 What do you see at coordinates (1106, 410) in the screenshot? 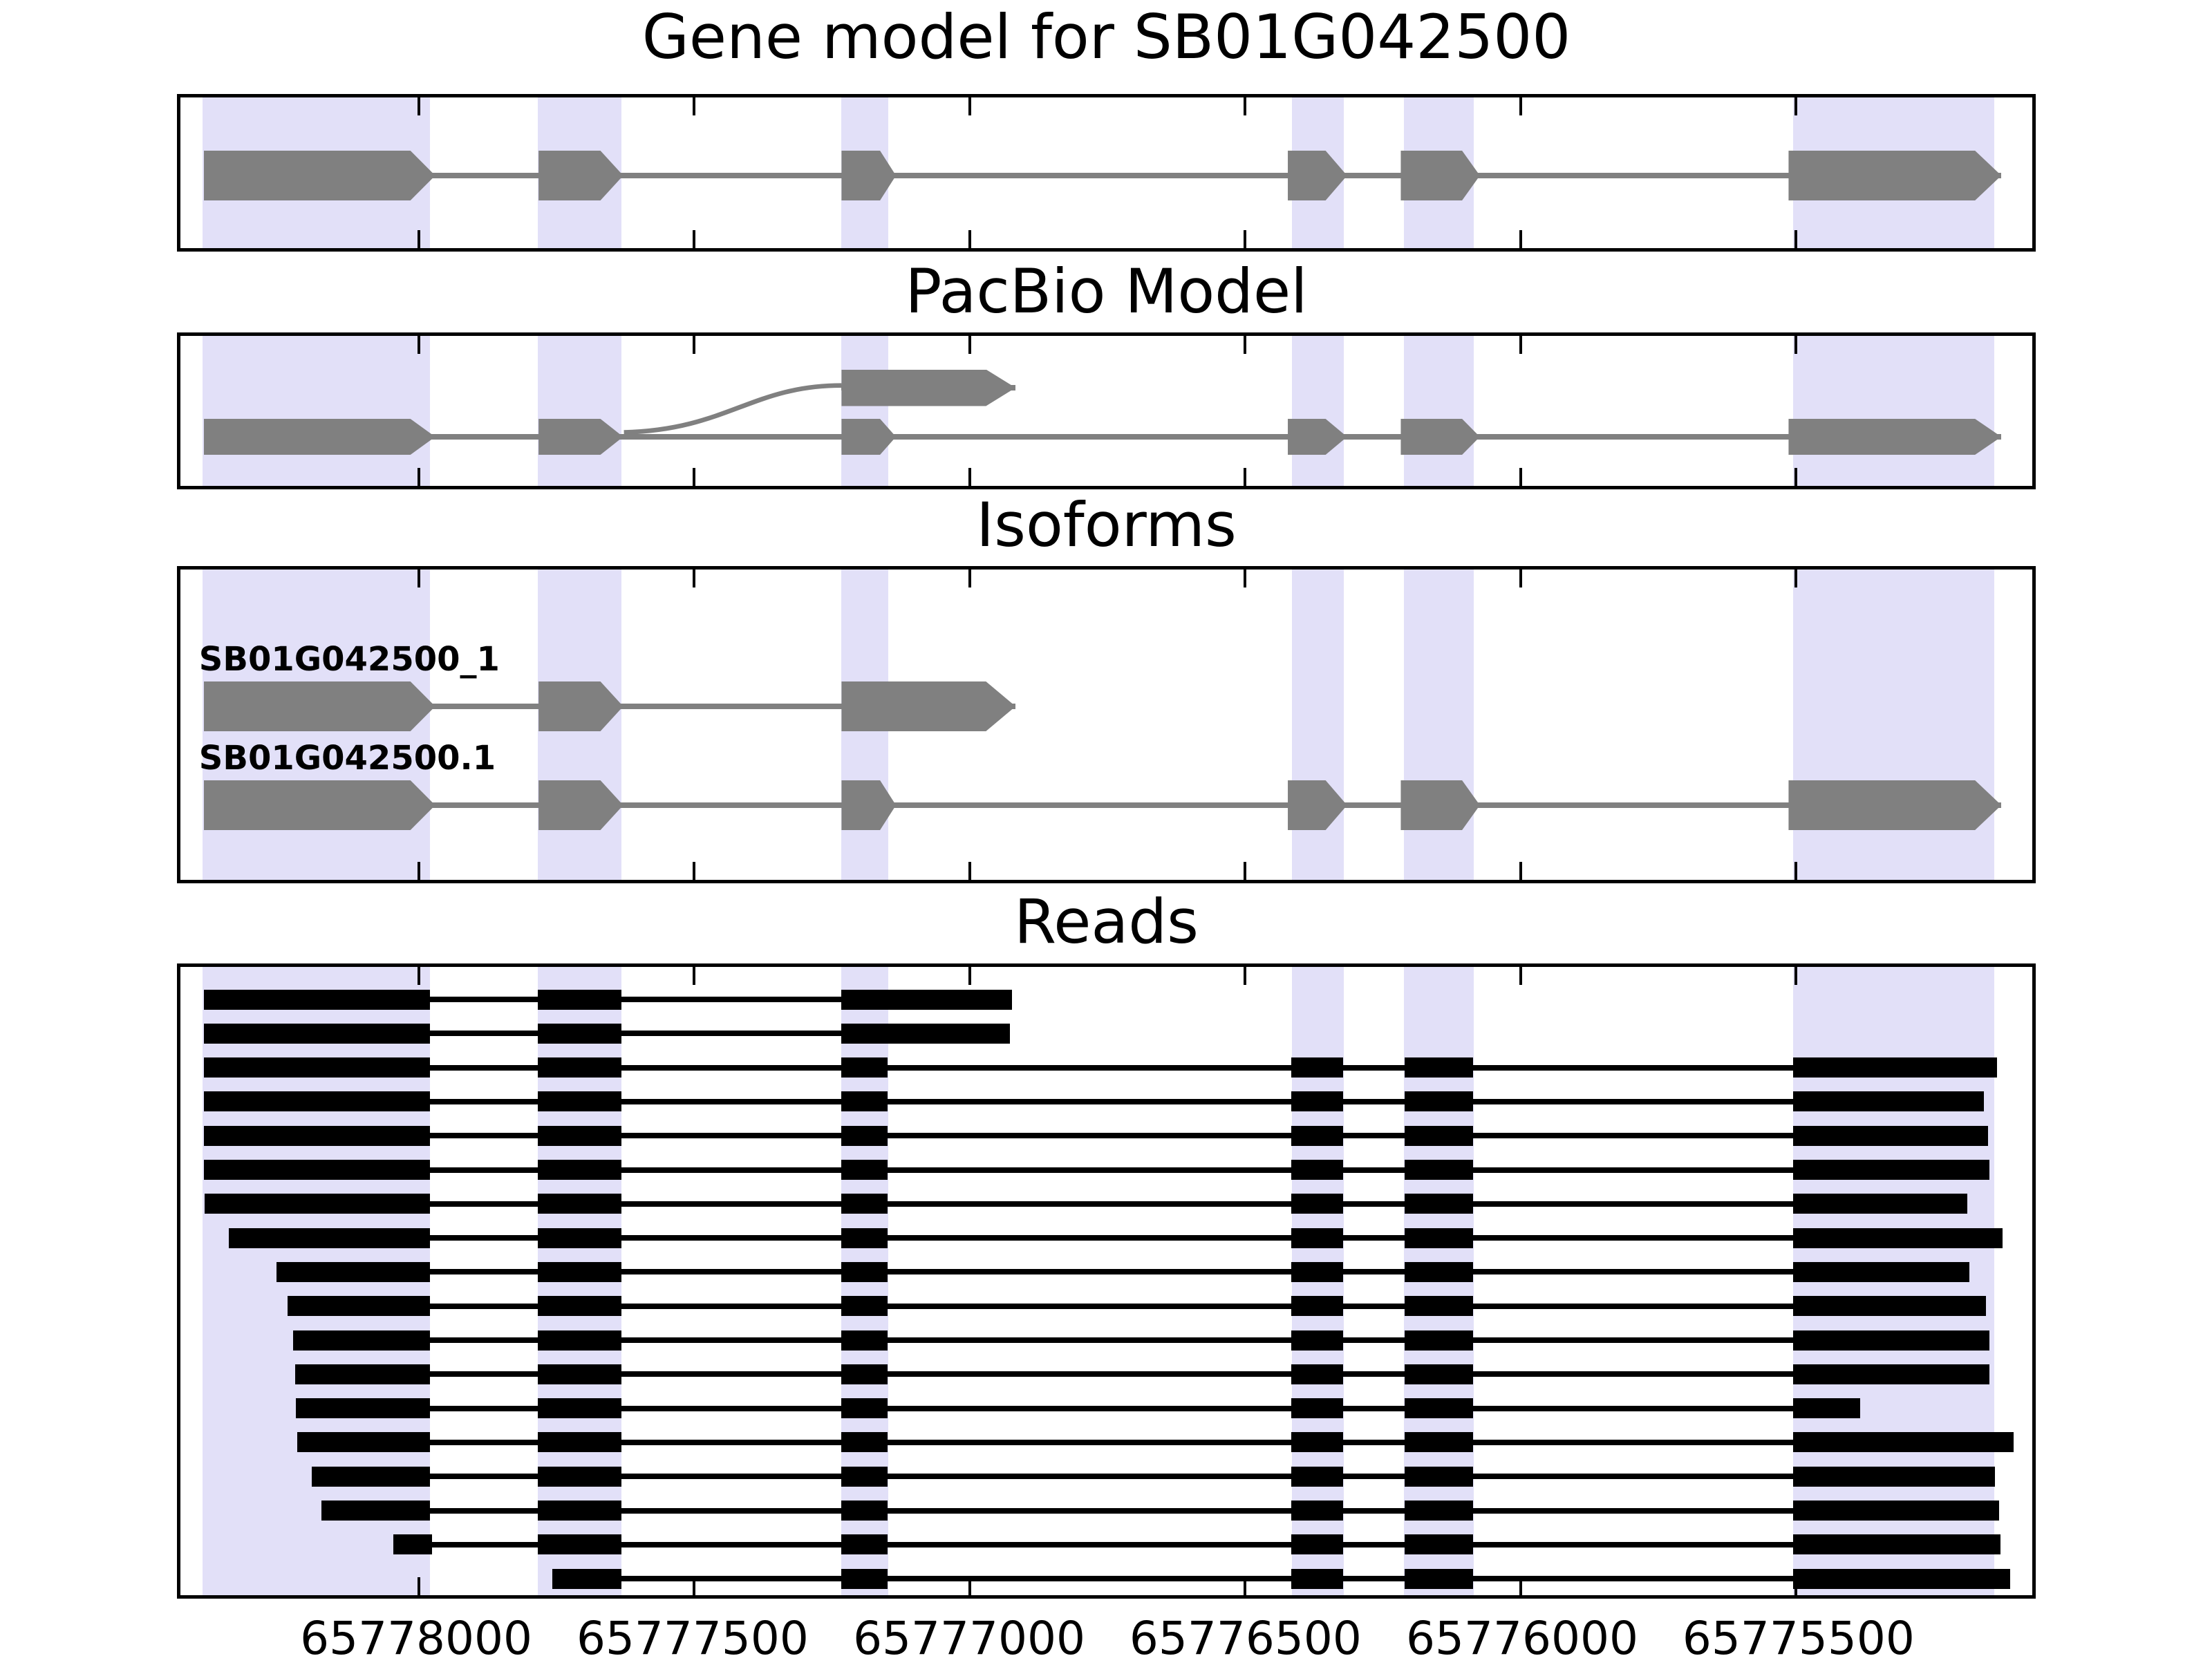
I see `panel-pacbio-model` at bounding box center [1106, 410].